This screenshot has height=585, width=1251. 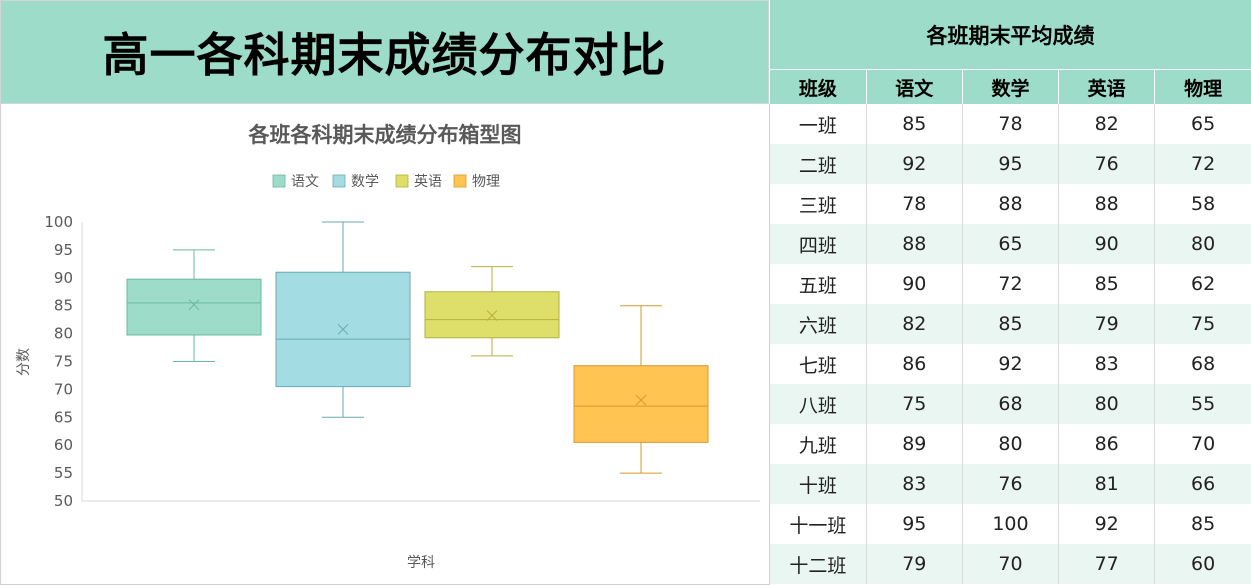 I want to click on table-row: 二班 92 95 76 72, so click(x=1010, y=164).